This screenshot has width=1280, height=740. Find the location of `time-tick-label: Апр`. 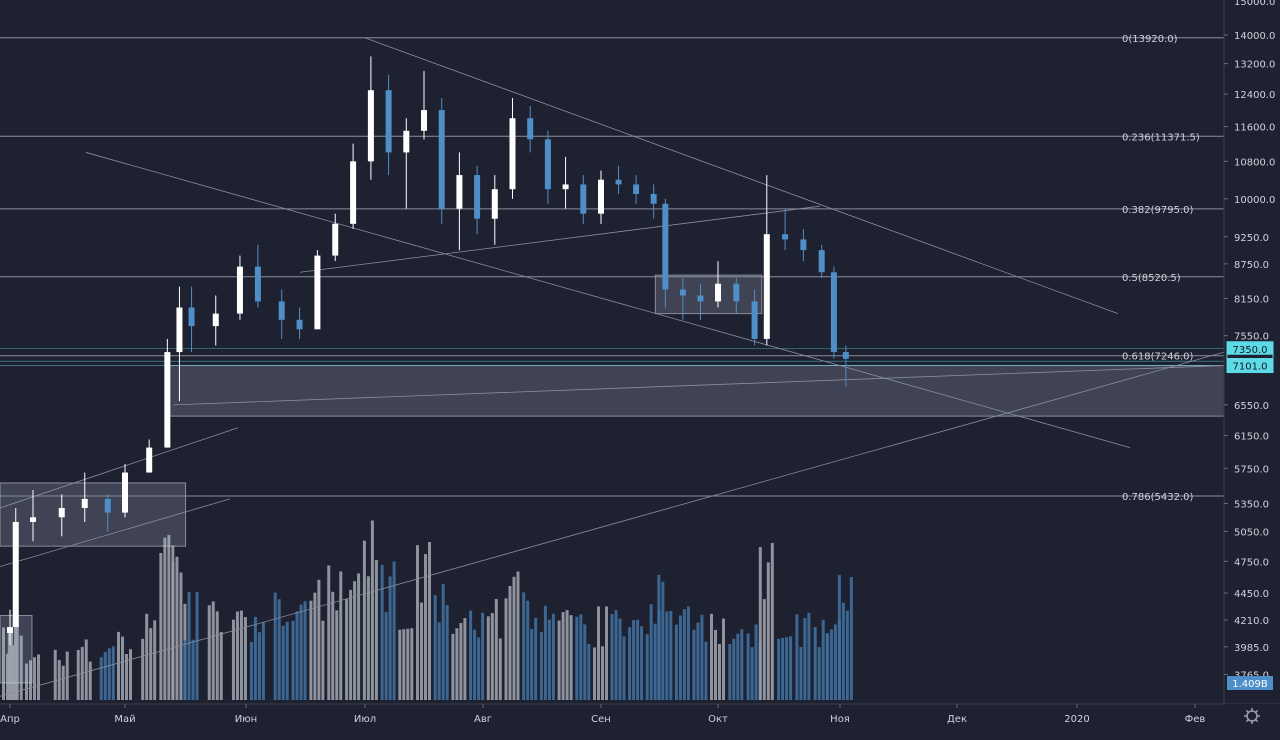

time-tick-label: Апр is located at coordinates (10, 719).